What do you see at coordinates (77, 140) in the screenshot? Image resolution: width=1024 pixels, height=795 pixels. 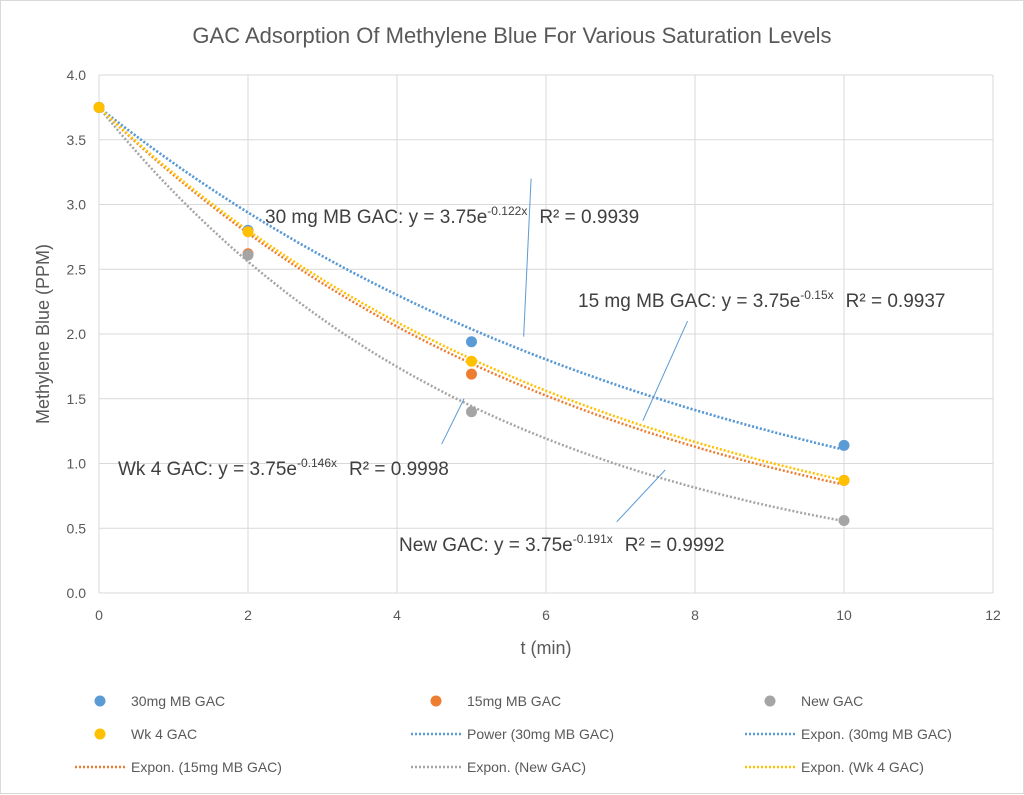 I see `y-tick-label: 3.5` at bounding box center [77, 140].